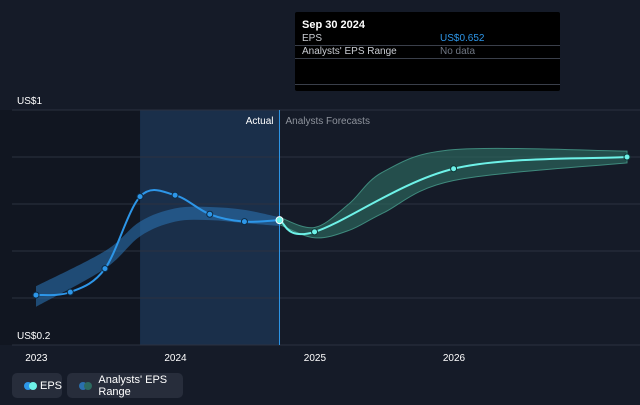  Describe the element at coordinates (462, 38) in the screenshot. I see `tooltip-eps-value: US$0.652` at that location.